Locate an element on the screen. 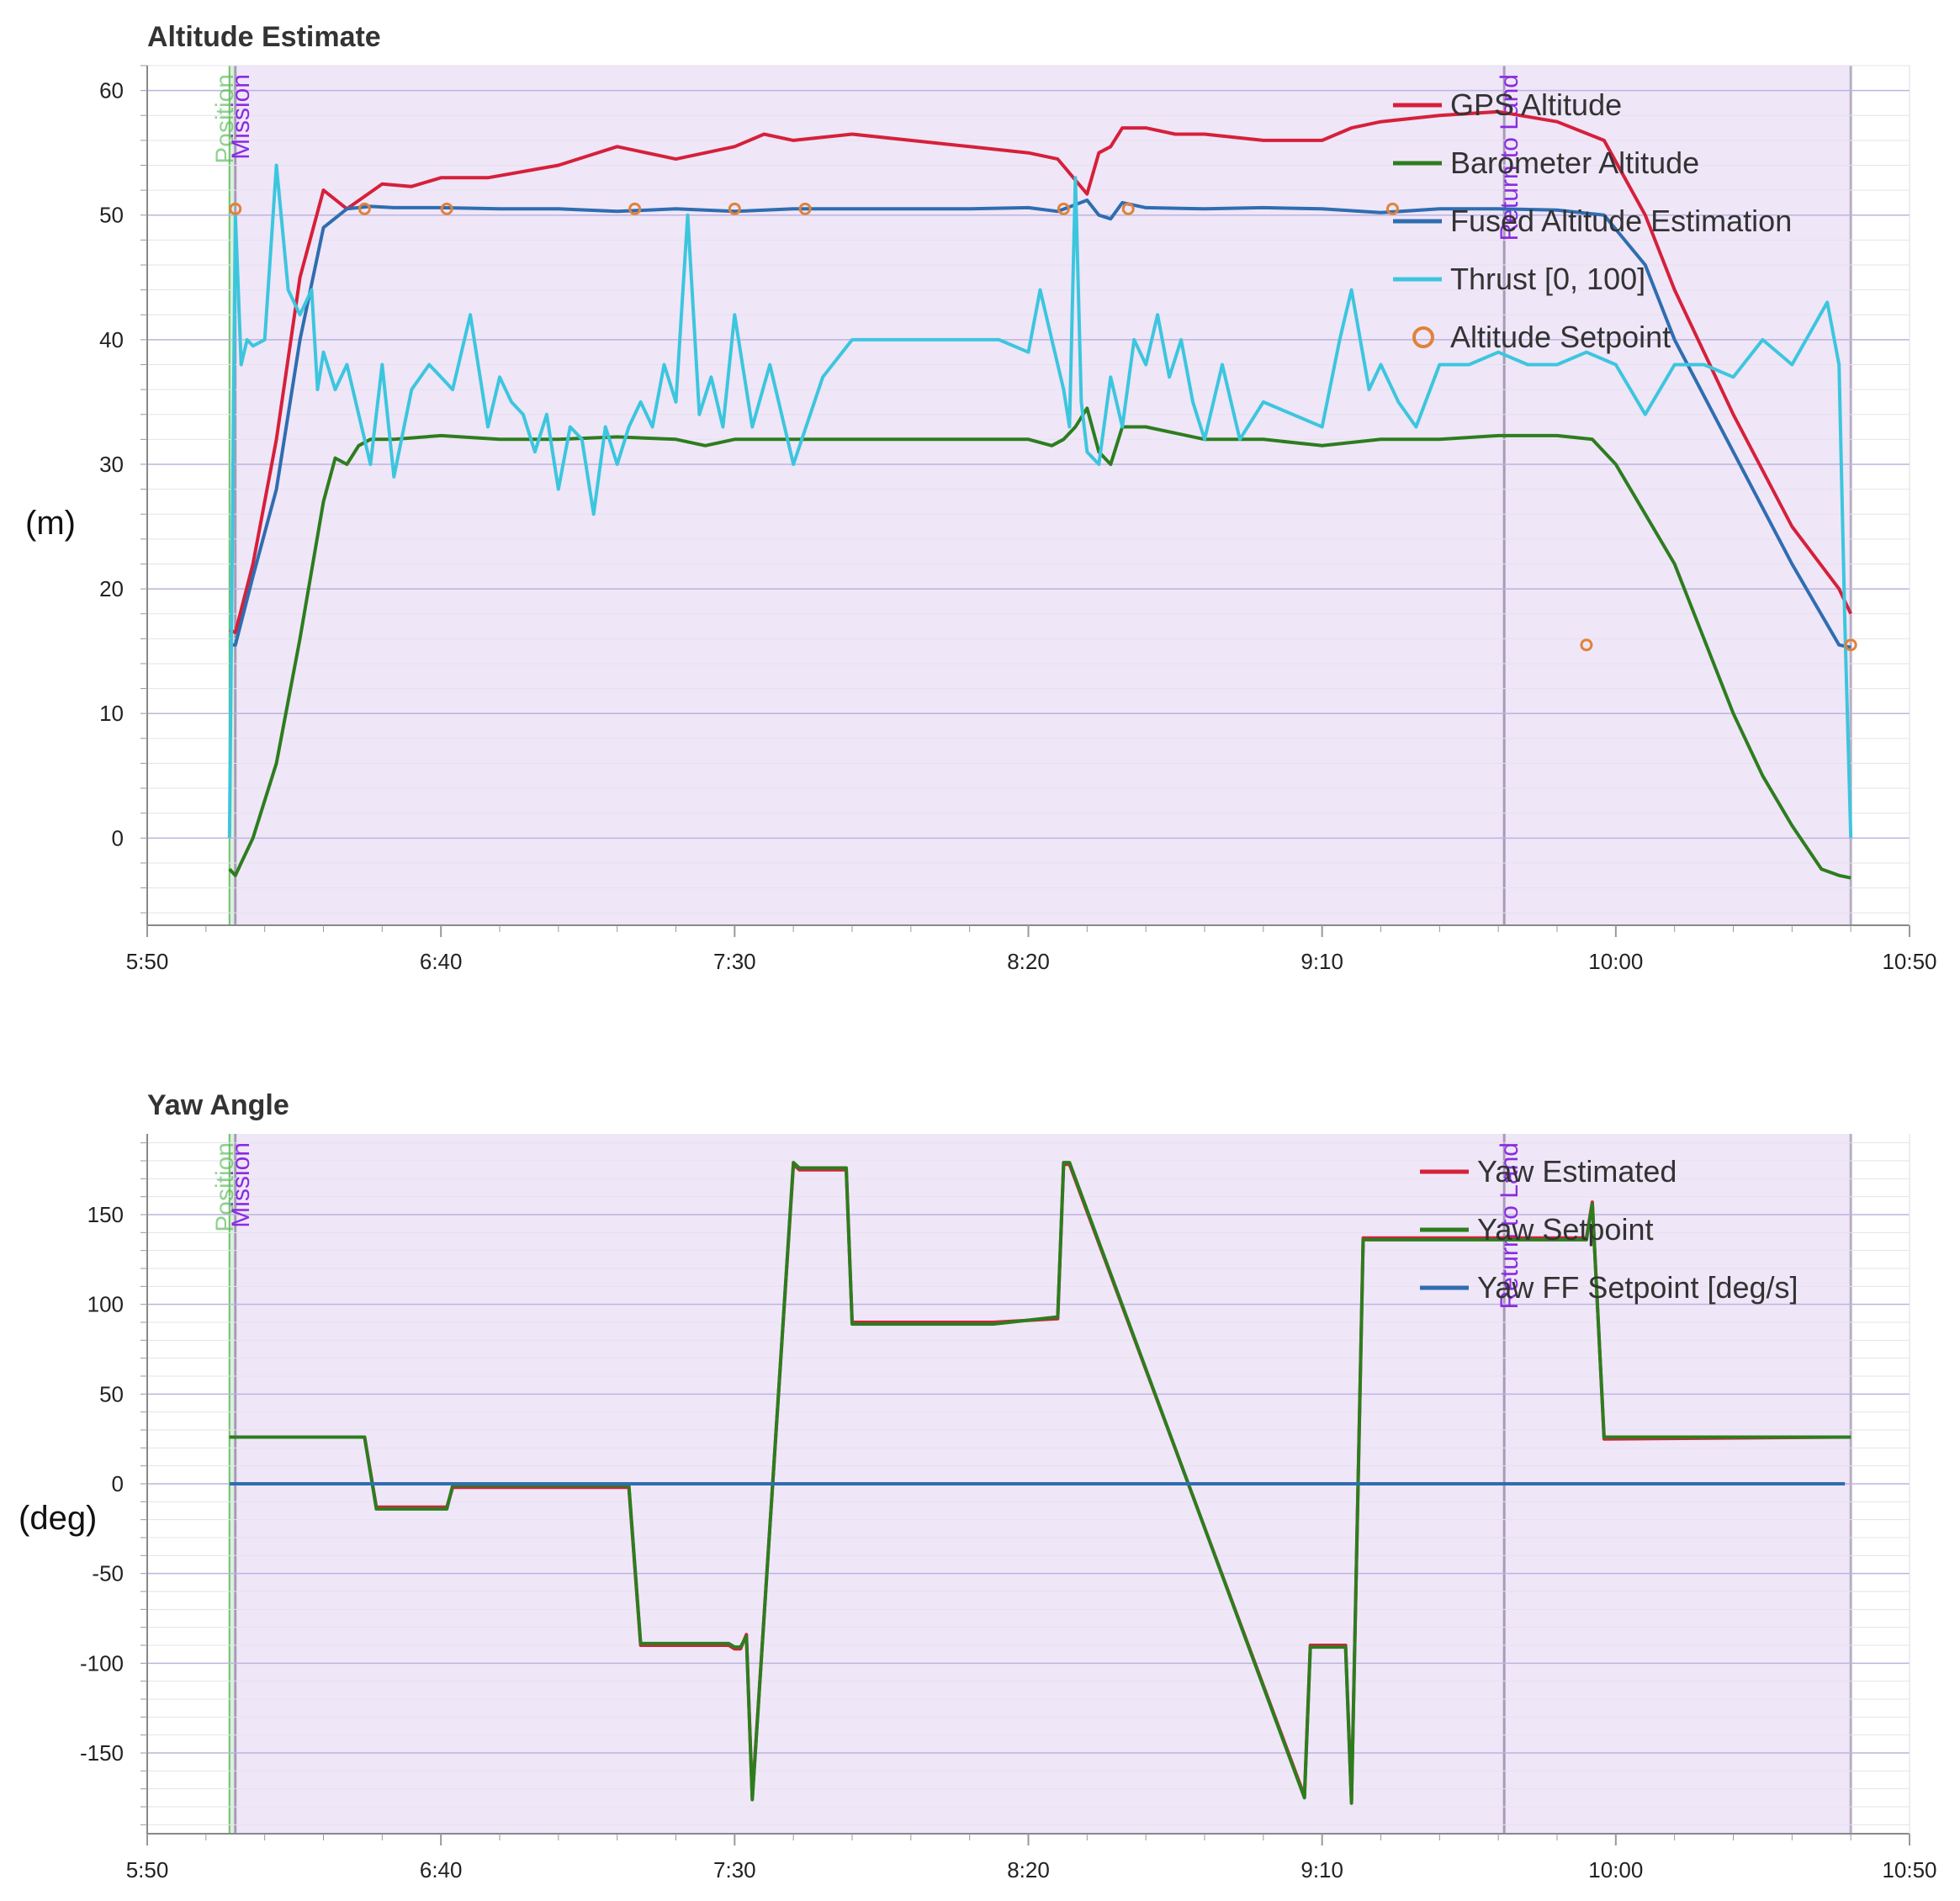 Image resolution: width=1960 pixels, height=1901 pixels. legend-entry: GPS Altitude is located at coordinates (1536, 104).